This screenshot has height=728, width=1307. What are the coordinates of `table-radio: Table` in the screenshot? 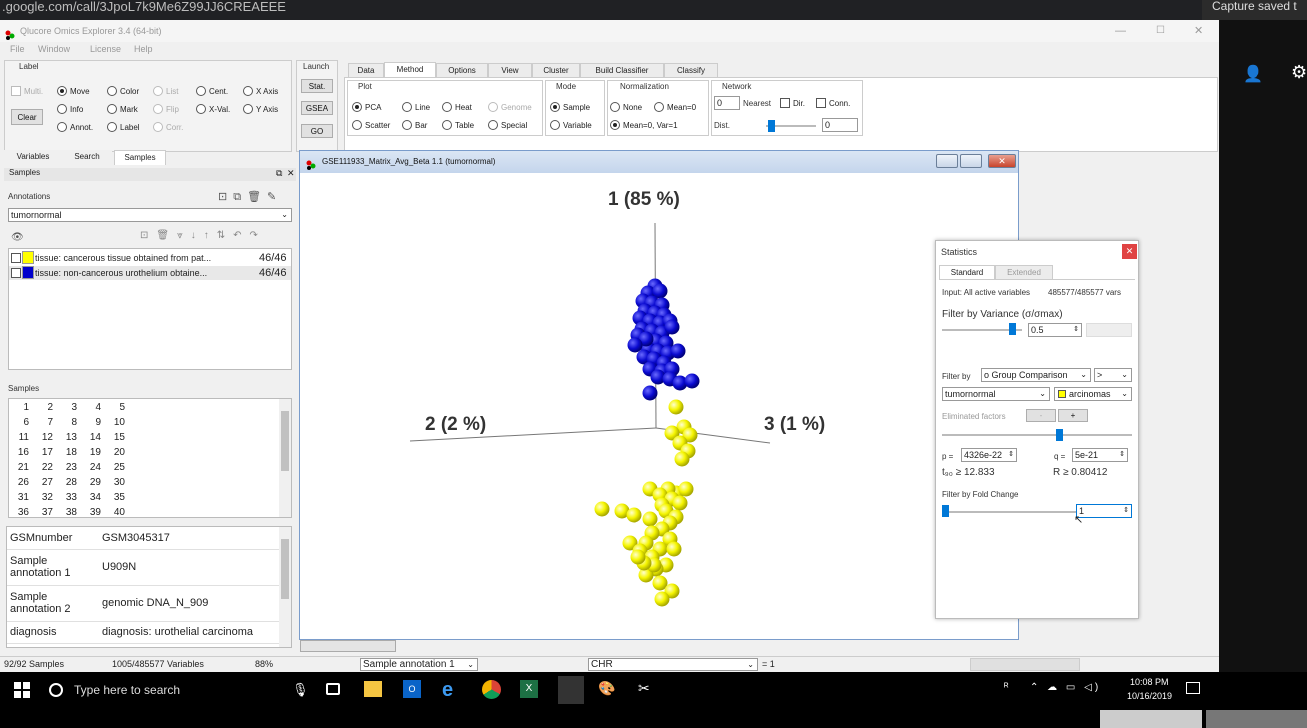 It's located at (458, 125).